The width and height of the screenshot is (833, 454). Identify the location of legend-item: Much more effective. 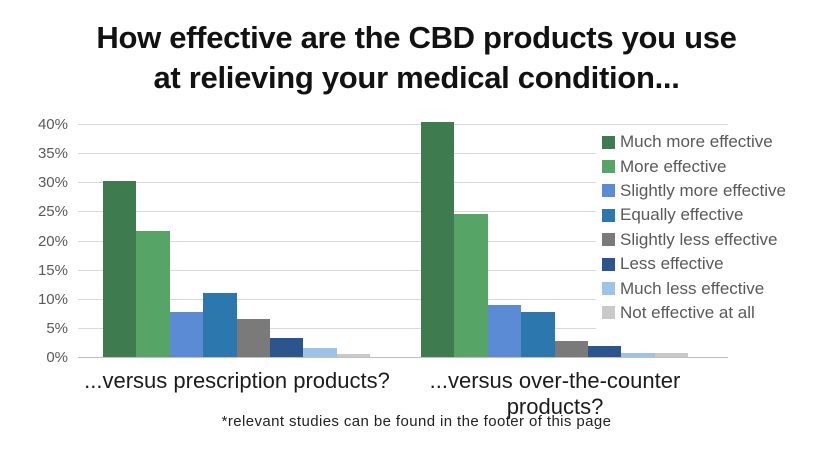
(694, 142).